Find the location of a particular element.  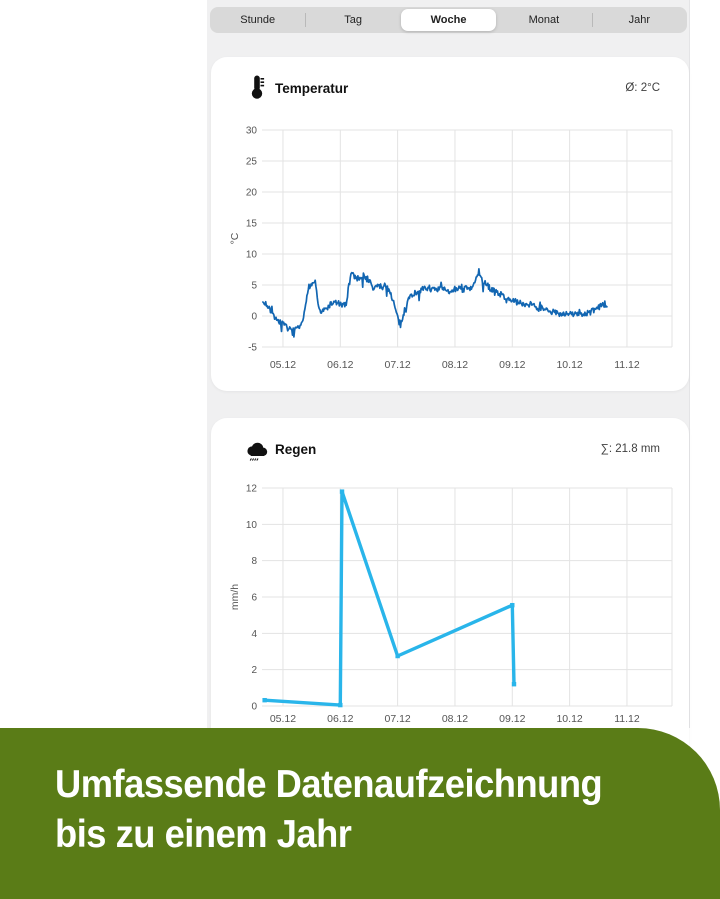

svg-text: 5 is located at coordinates (254, 286).